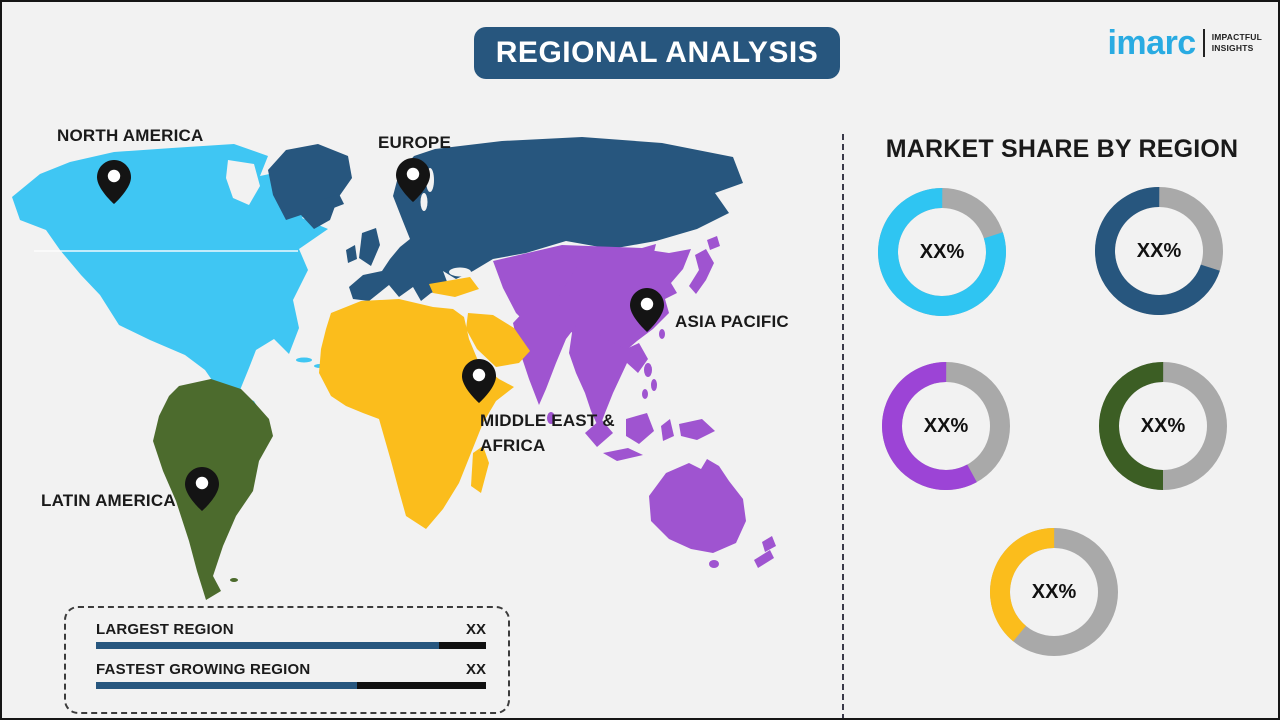 The image size is (1280, 720). I want to click on turkey-shape, so click(454, 287).